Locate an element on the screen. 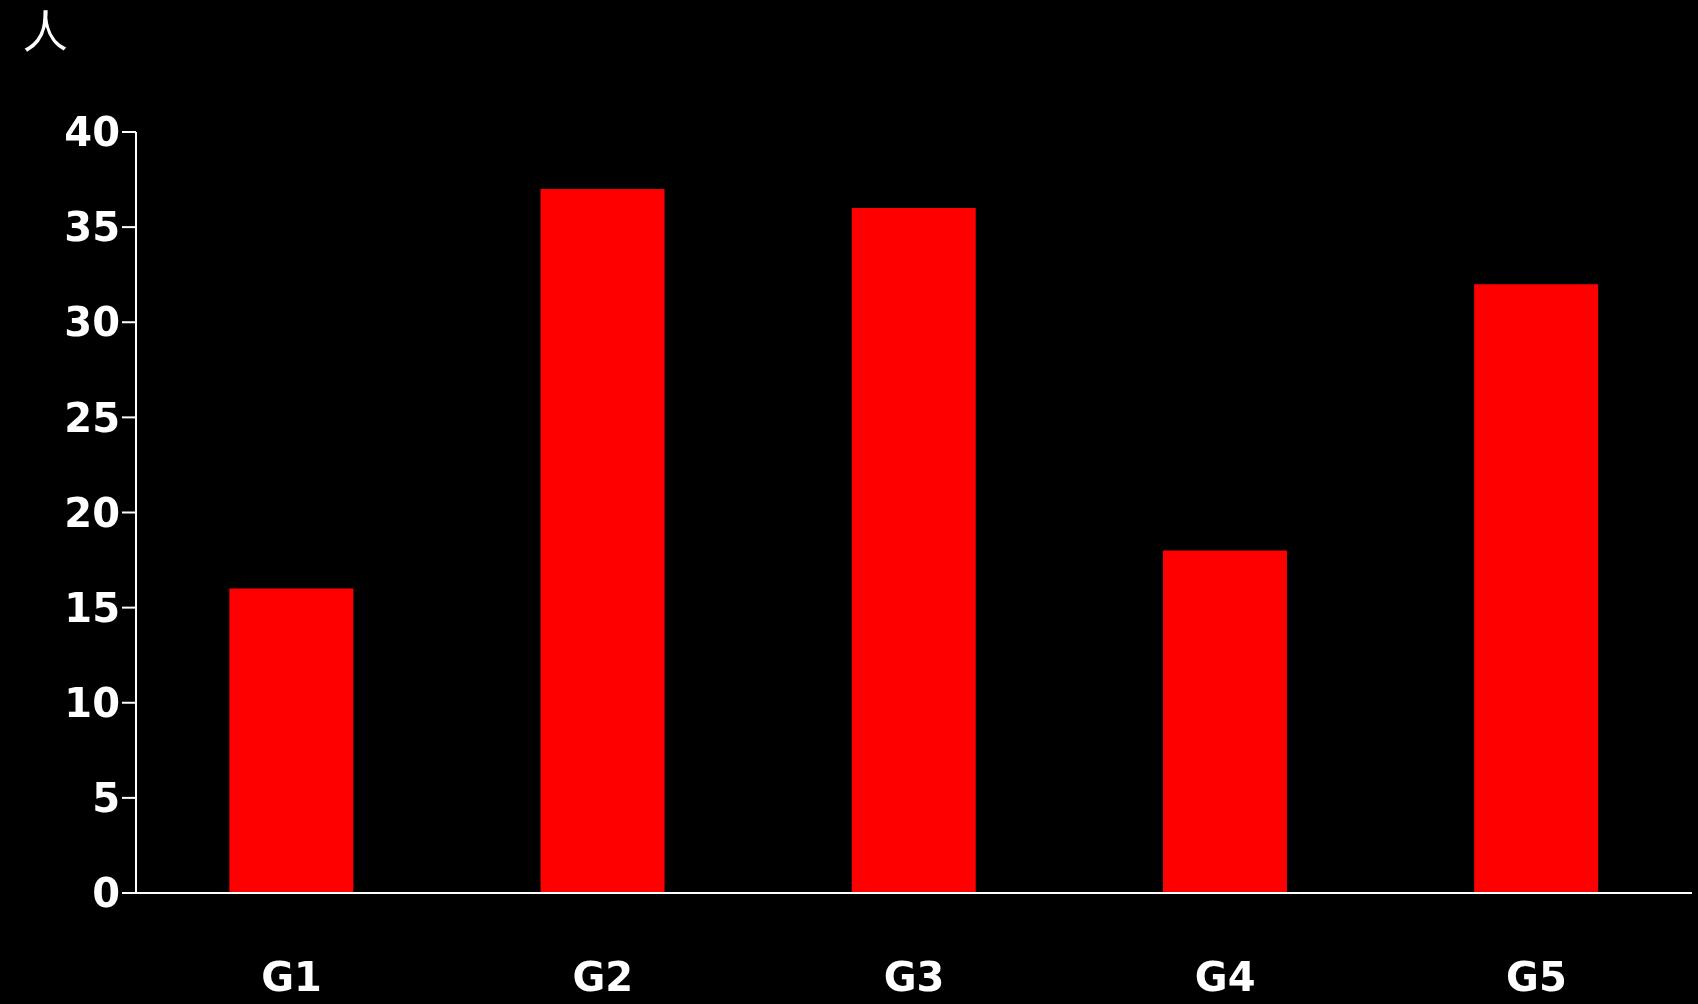 The height and width of the screenshot is (1004, 1698). y-axis-title: 人 is located at coordinates (46, 29).